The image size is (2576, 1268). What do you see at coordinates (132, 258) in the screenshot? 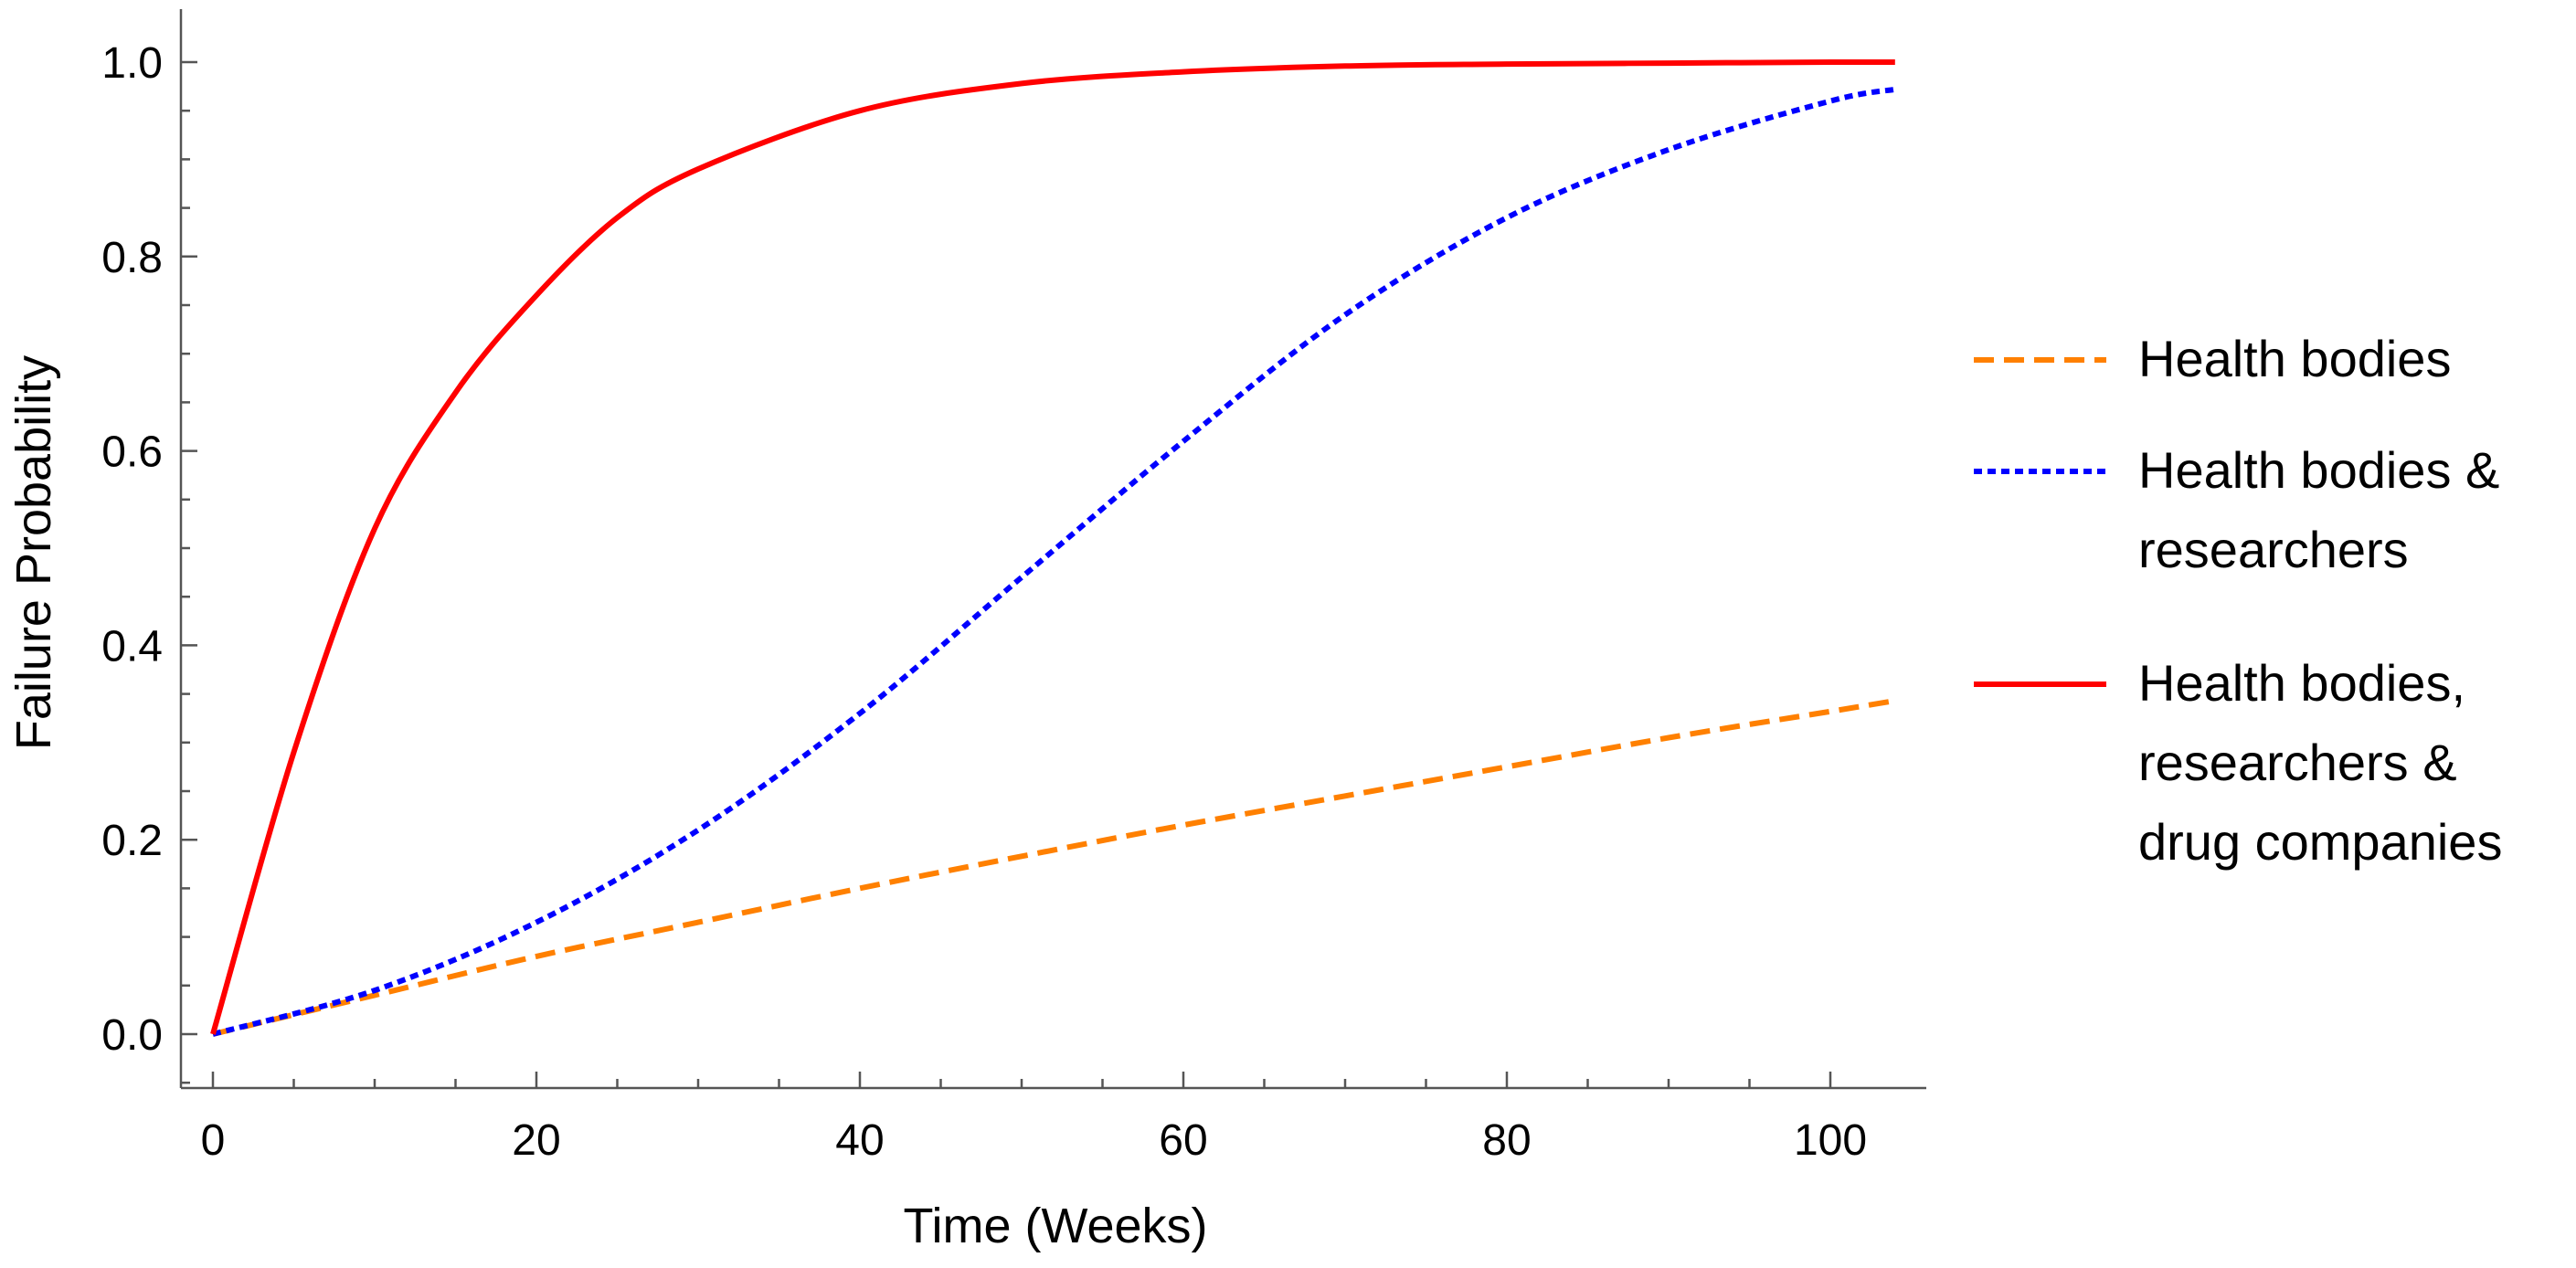
I see `y-tick-label: 0.8` at bounding box center [132, 258].